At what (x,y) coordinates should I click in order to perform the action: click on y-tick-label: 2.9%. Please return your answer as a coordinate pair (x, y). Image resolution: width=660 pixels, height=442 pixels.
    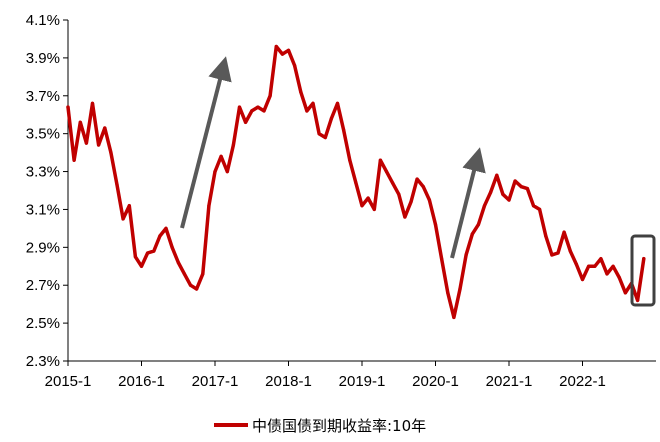
    Looking at the image, I should click on (43, 247).